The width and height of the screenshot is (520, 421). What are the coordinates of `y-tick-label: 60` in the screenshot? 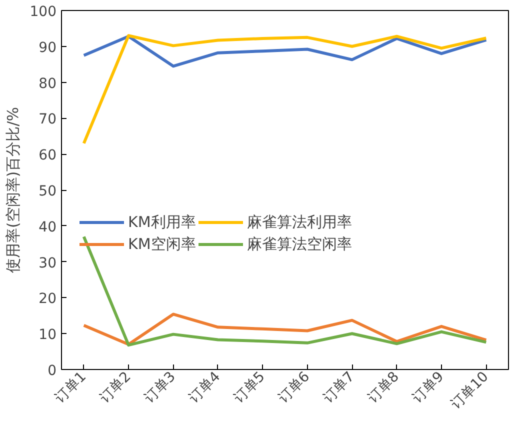 It's located at (47, 156).